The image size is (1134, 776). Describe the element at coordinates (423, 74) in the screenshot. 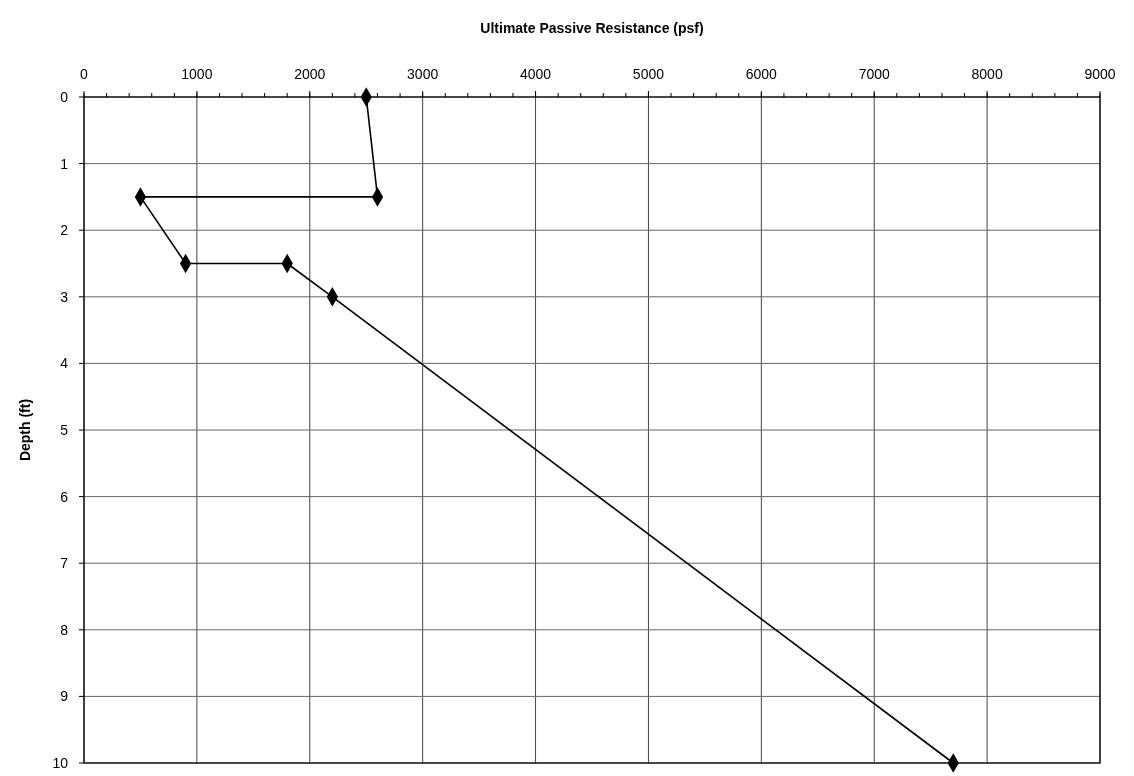

I see `x-tick-label: 3000` at that location.